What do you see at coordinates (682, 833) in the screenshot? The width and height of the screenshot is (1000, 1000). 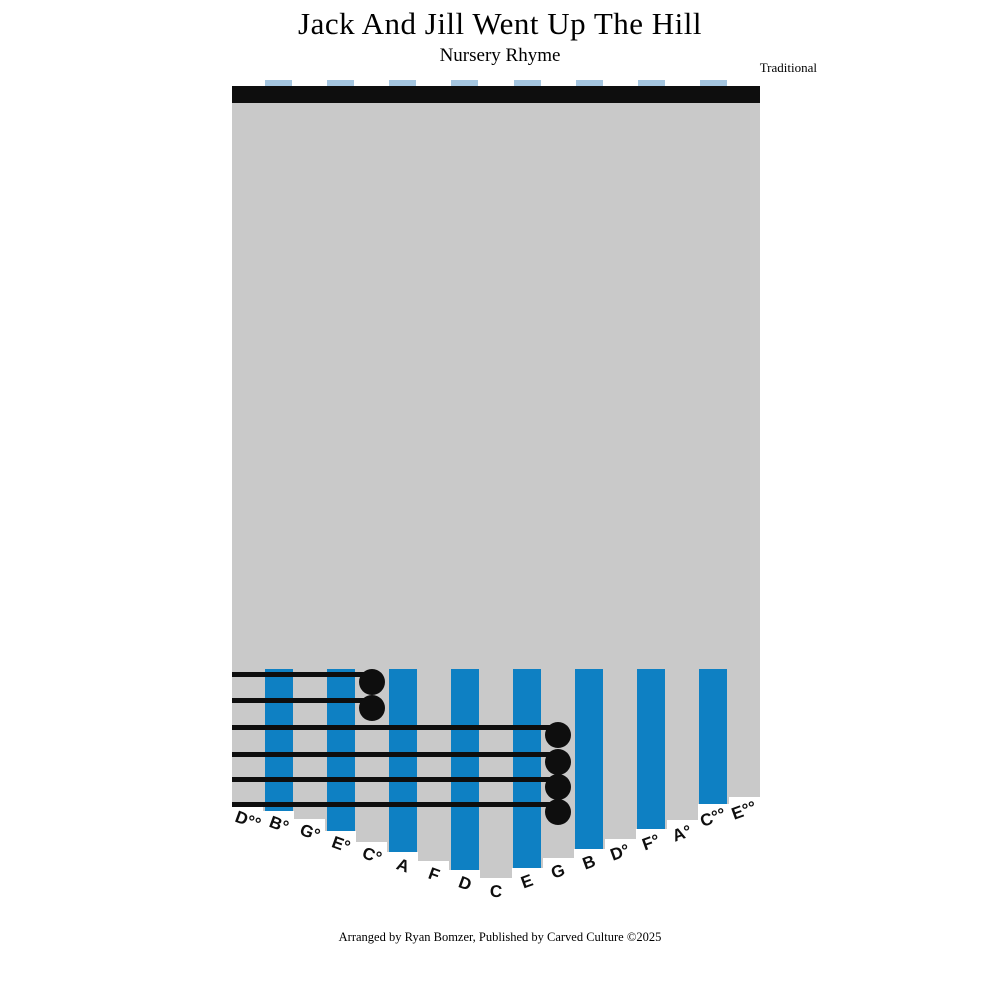 I see `tine-label: A°` at bounding box center [682, 833].